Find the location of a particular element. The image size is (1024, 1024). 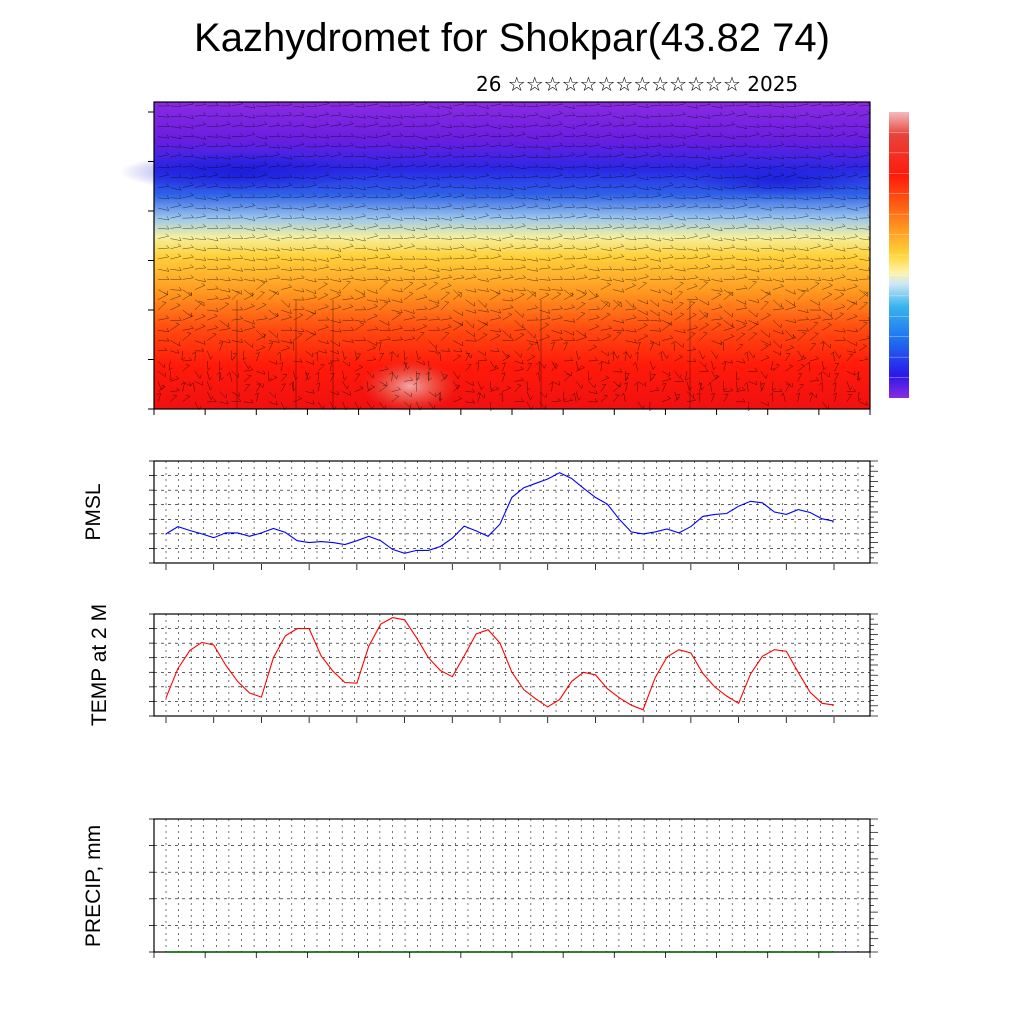

chart-subtitle: 26 ☆☆☆☆☆☆☆☆☆☆☆☆☆ 2025 is located at coordinates (637, 84).